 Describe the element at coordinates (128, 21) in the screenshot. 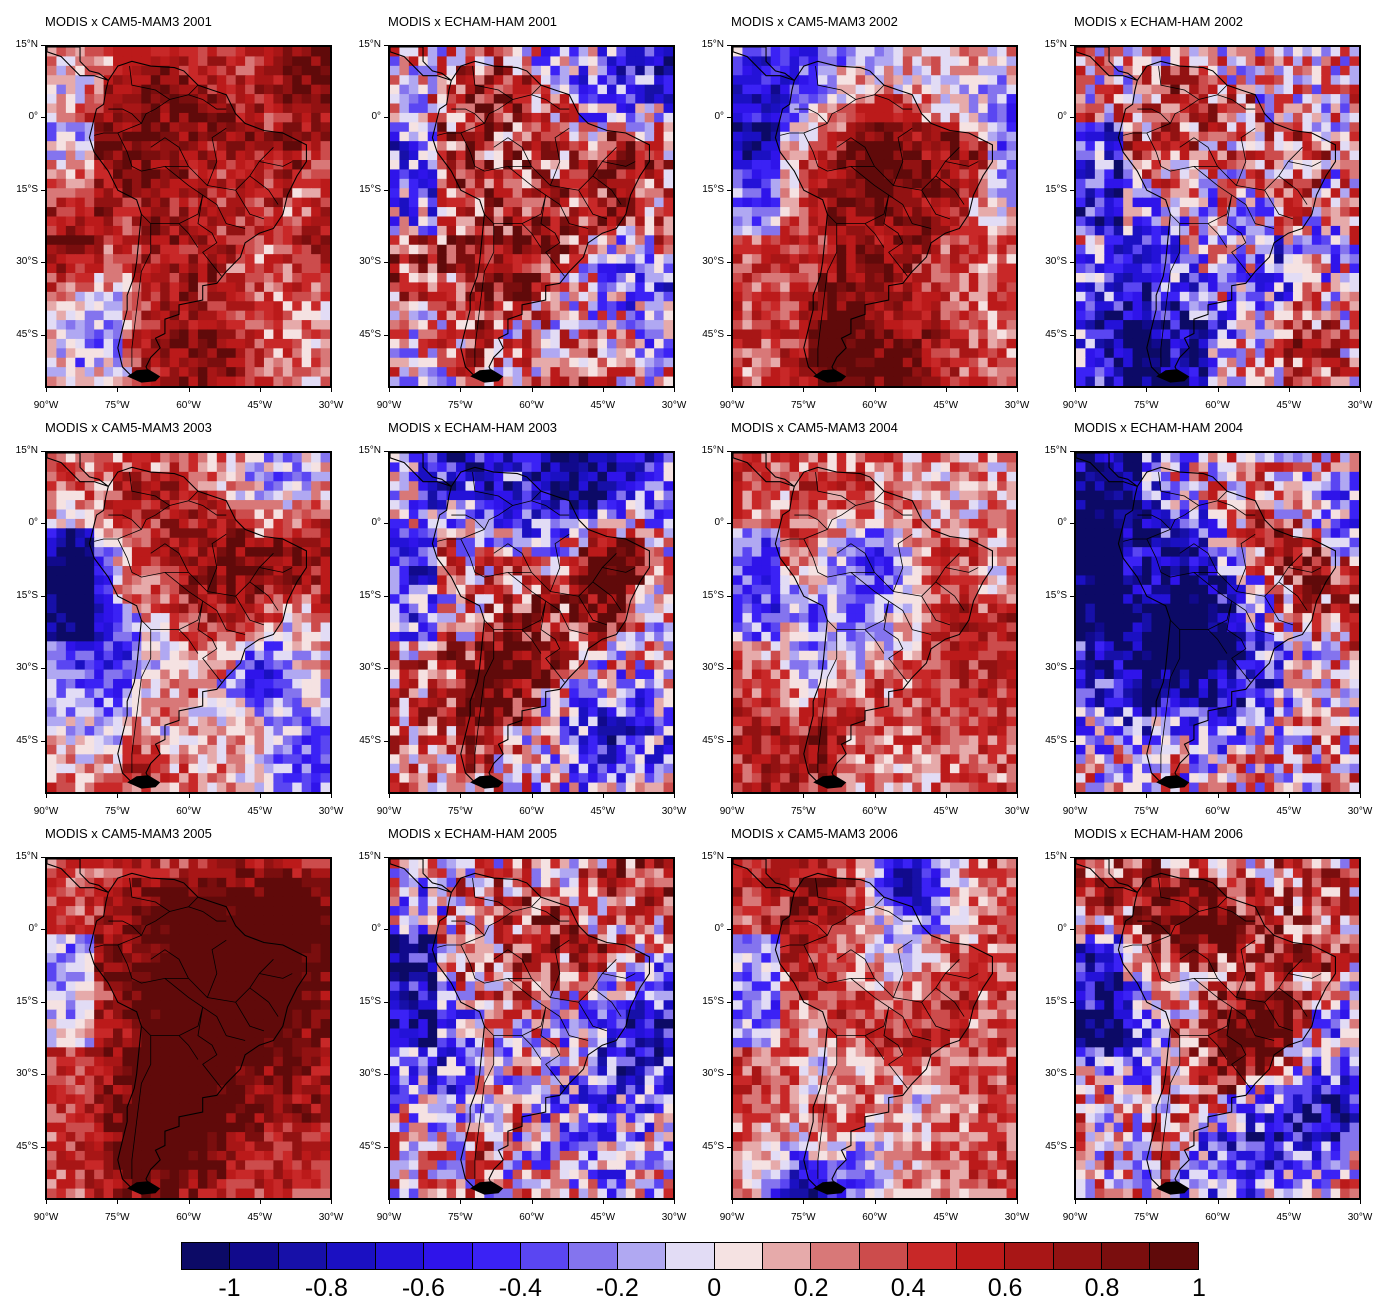

I see `panel-title: MODIS x CAM5-MAM3 2001` at that location.